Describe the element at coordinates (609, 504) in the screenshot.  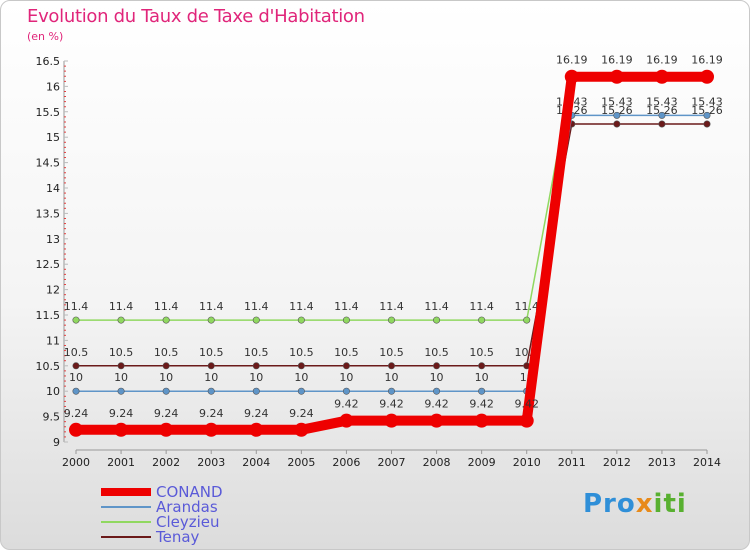
I see `logo-part-pro: Pro` at that location.